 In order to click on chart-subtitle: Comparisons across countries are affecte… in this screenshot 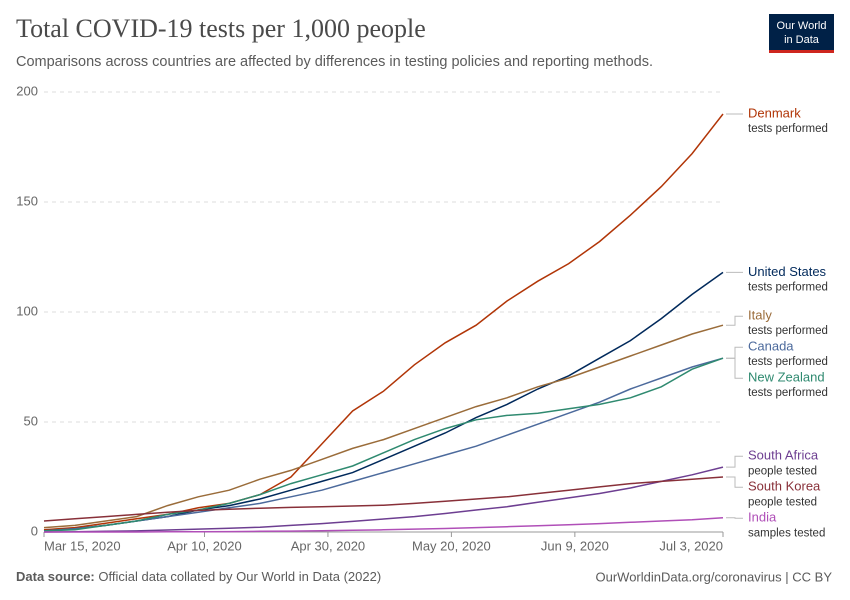, I will do `click(334, 62)`.